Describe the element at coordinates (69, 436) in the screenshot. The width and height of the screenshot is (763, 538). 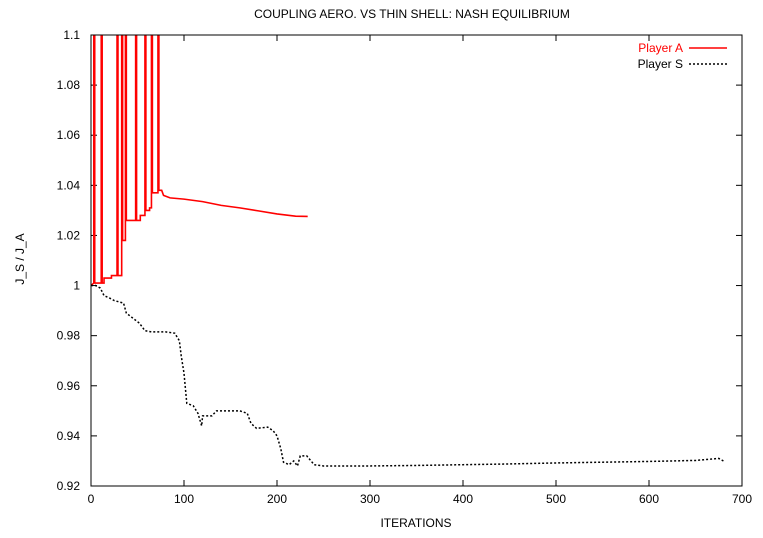
I see `y-tick-label: 0.94` at that location.